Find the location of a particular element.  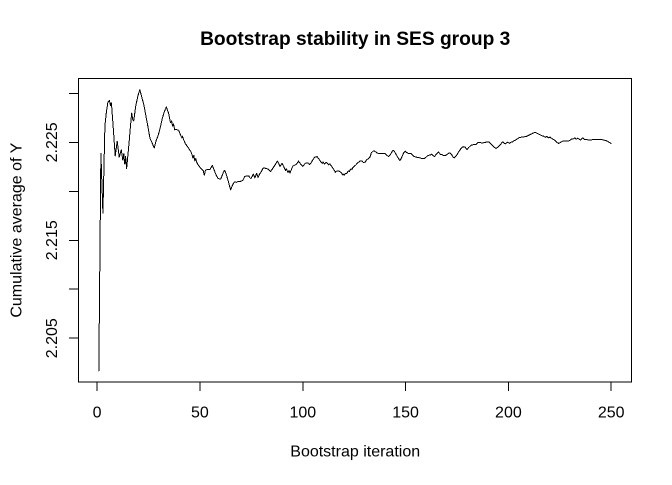

svg-text: 50 is located at coordinates (200, 412).